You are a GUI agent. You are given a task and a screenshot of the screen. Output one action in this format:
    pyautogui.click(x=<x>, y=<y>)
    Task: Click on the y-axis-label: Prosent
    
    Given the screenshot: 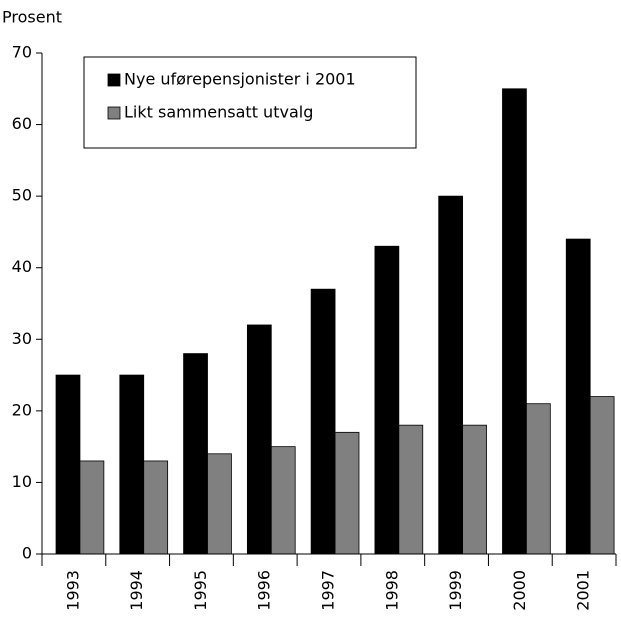 What is the action you would take?
    pyautogui.click(x=32, y=17)
    